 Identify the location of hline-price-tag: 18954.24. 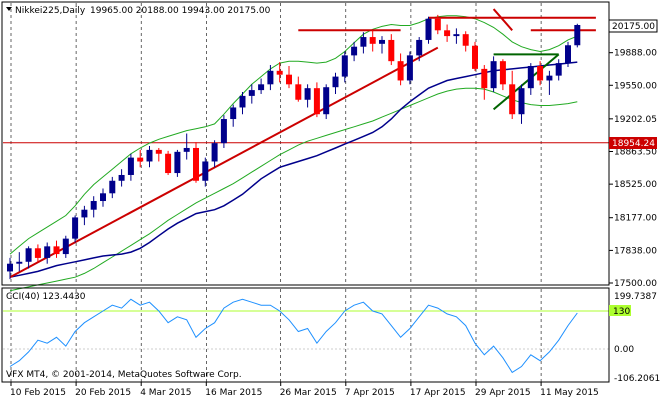
(633, 143).